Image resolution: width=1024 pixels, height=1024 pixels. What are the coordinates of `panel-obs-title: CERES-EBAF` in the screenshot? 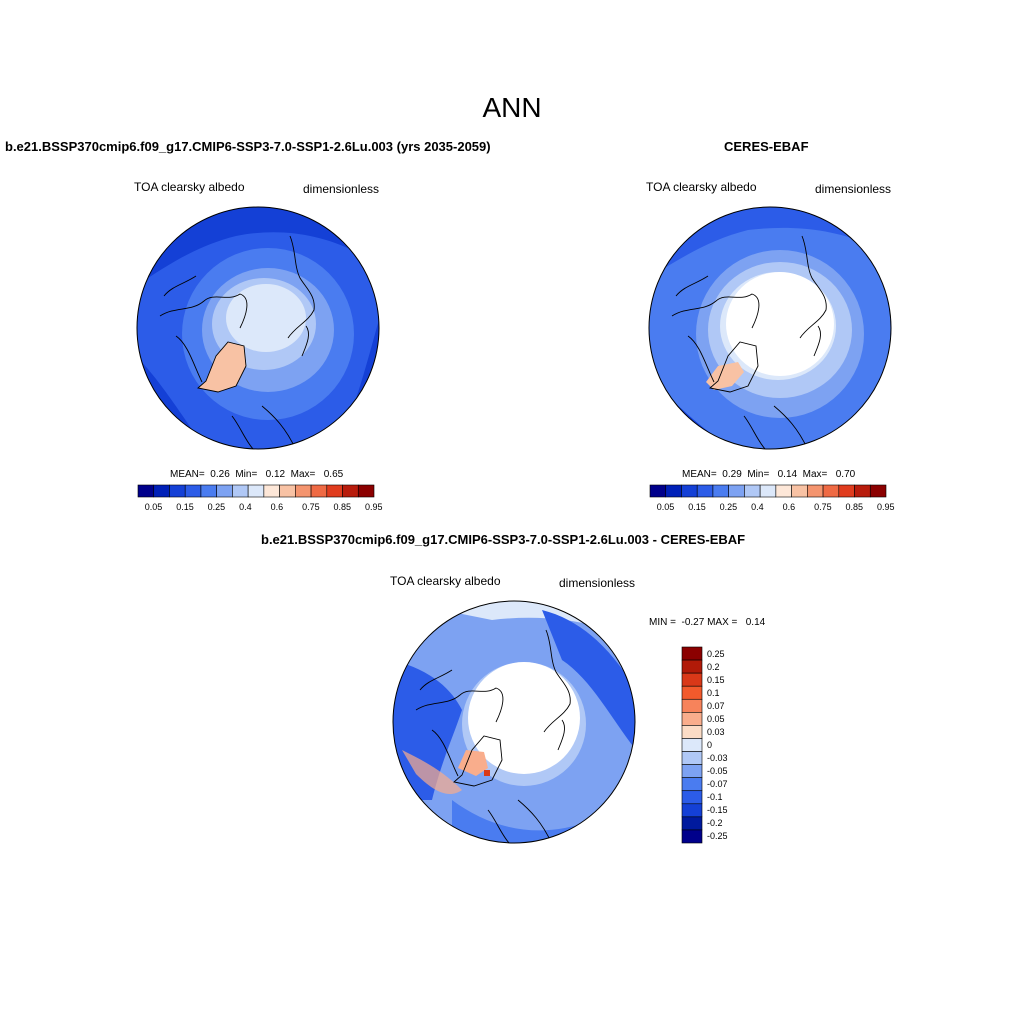 It's located at (766, 146).